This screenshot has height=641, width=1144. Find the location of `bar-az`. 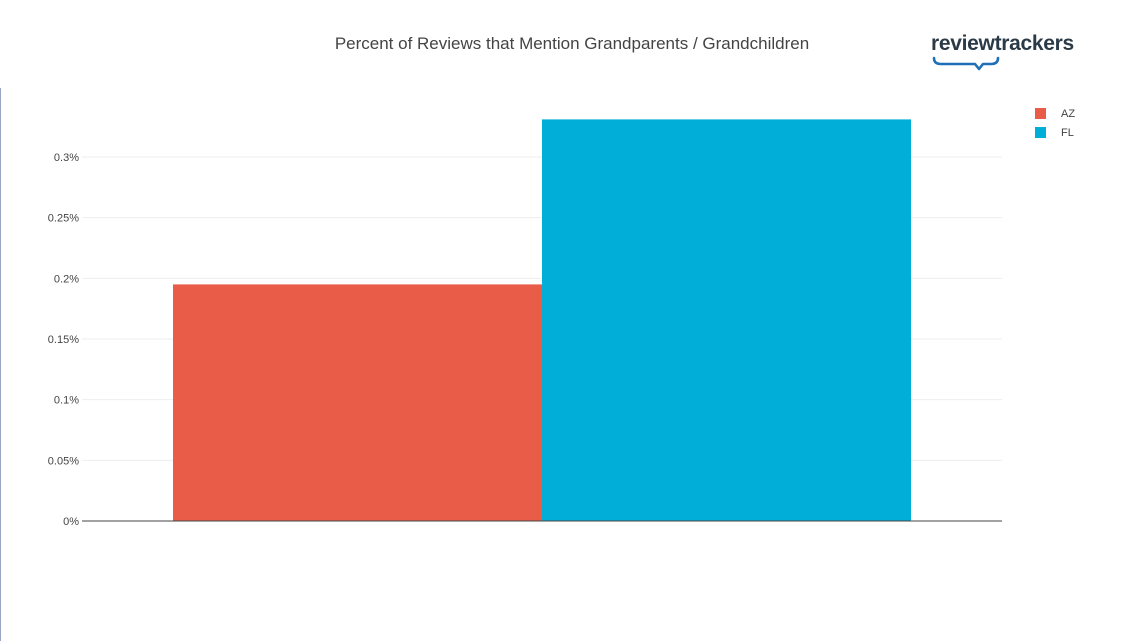

bar-az is located at coordinates (357, 402).